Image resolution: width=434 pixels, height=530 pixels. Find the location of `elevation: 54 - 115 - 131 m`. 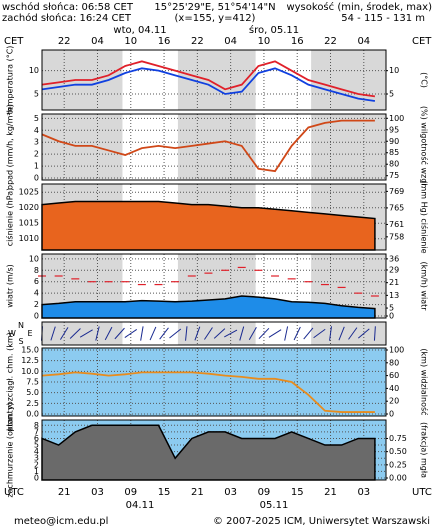

elevation: 54 - 115 - 131 m is located at coordinates (383, 18).